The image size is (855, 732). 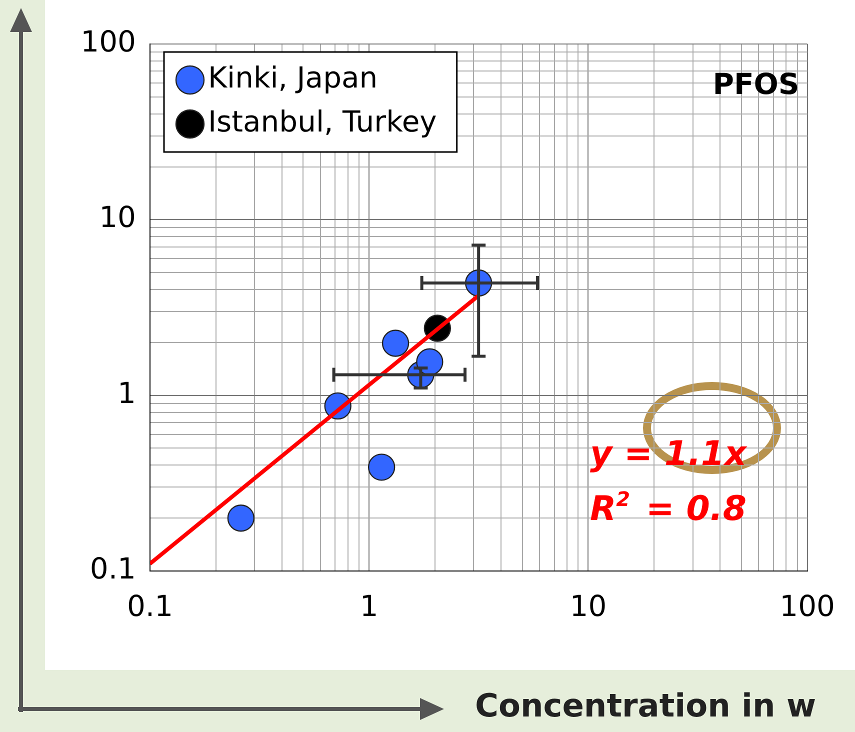 What do you see at coordinates (127, 393) in the screenshot?
I see `y-tick-label: 1` at bounding box center [127, 393].